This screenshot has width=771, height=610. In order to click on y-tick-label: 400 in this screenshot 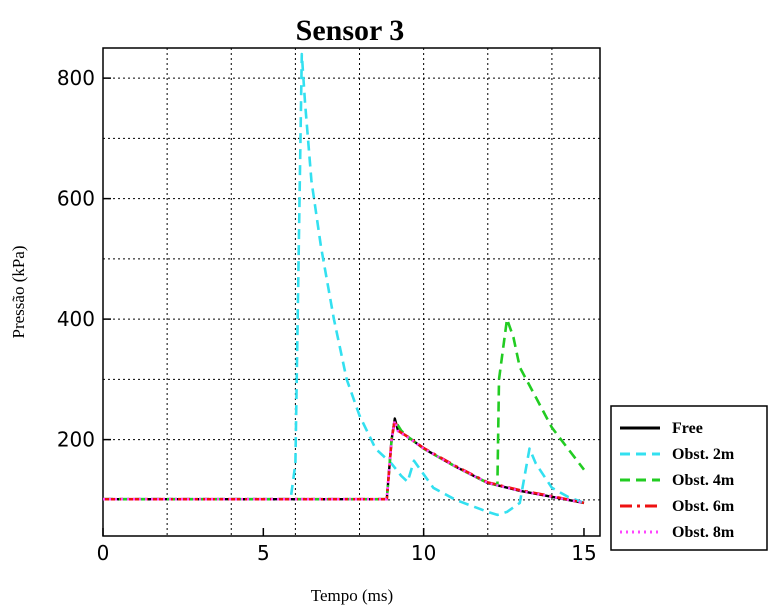, I will do `click(76, 319)`.